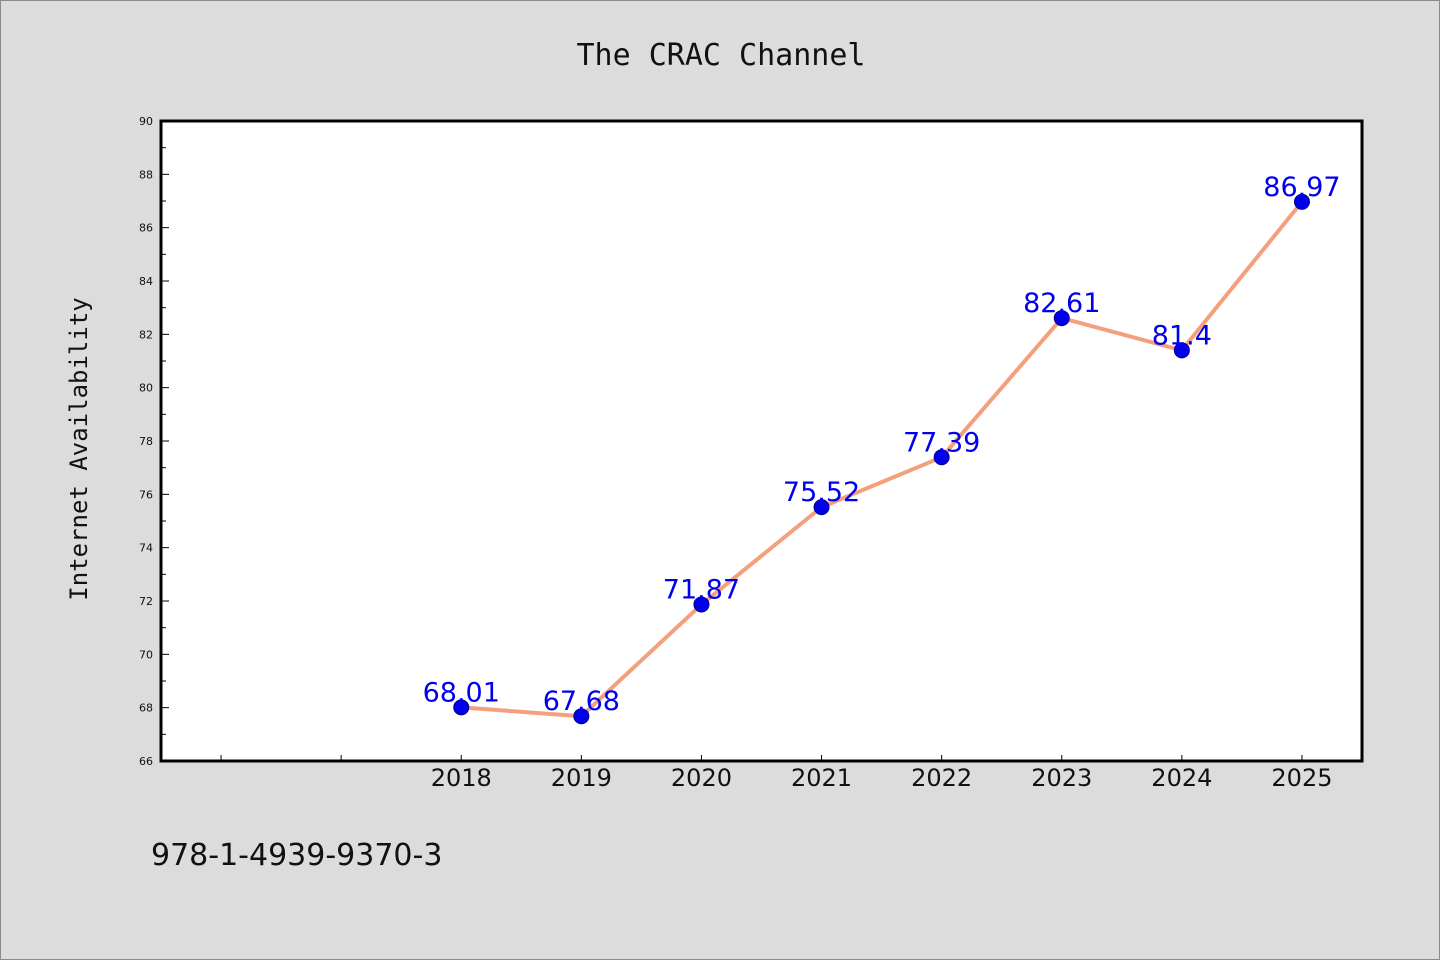 This screenshot has height=960, width=1440. I want to click on y-tick-label: 90, so click(146, 121).